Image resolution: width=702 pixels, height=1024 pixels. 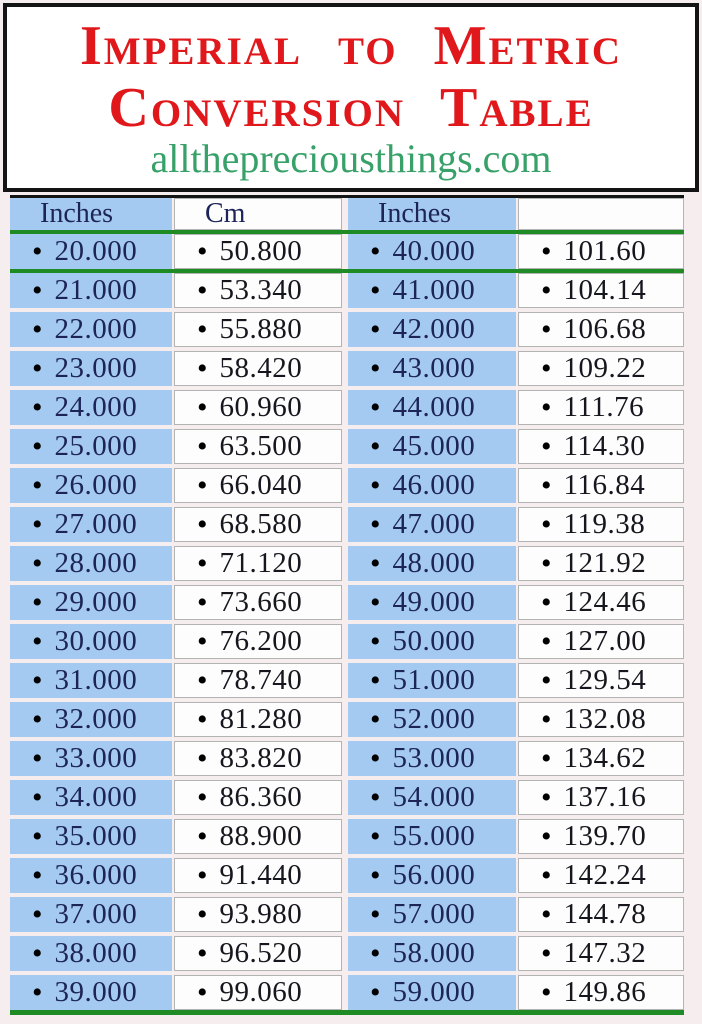 What do you see at coordinates (261, 641) in the screenshot?
I see `cell-value: 76.200` at bounding box center [261, 641].